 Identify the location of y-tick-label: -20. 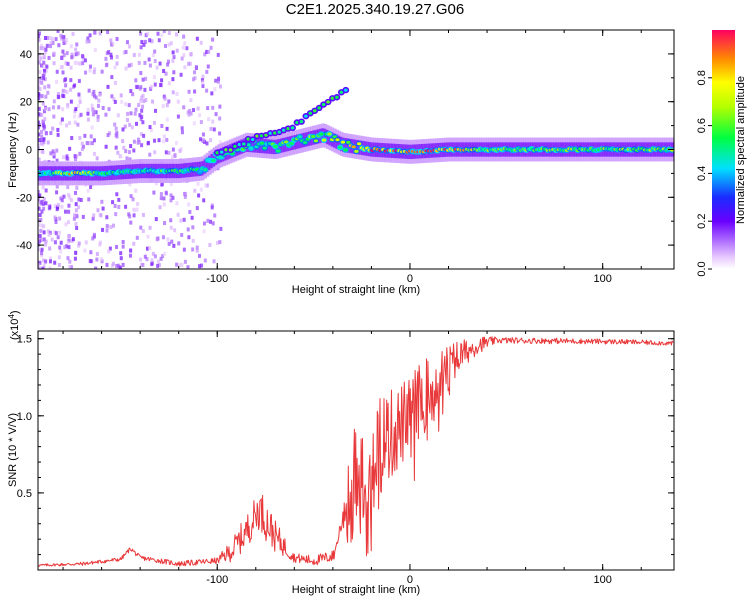
(24, 198).